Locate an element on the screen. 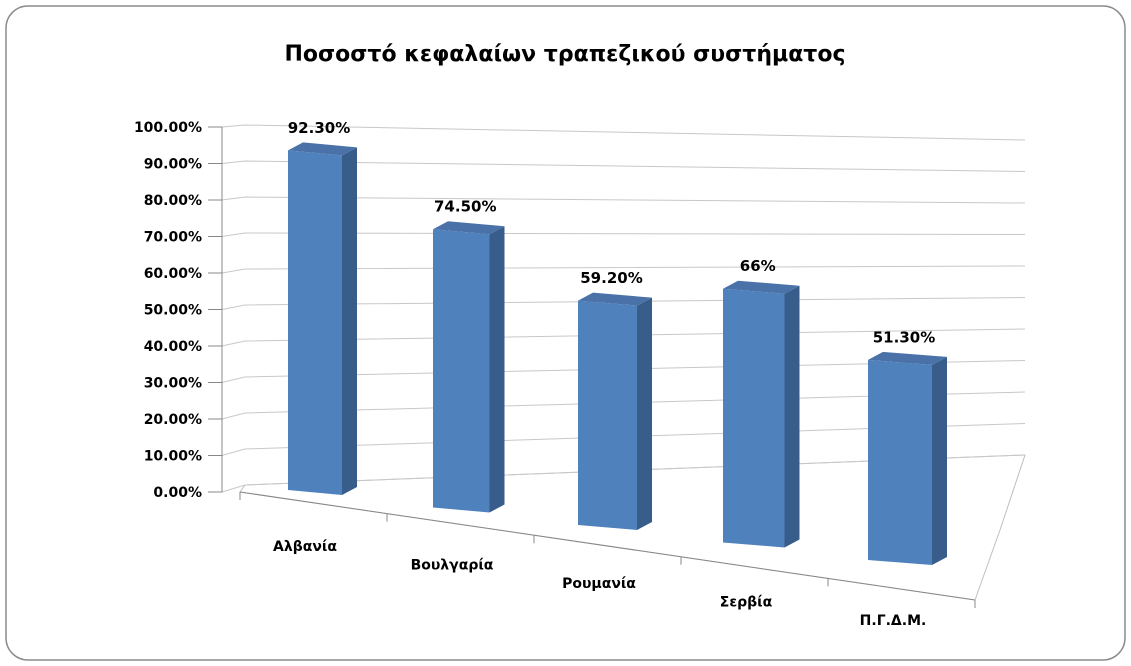 The width and height of the screenshot is (1131, 666). y-tick-label: 60.00% is located at coordinates (173, 274).